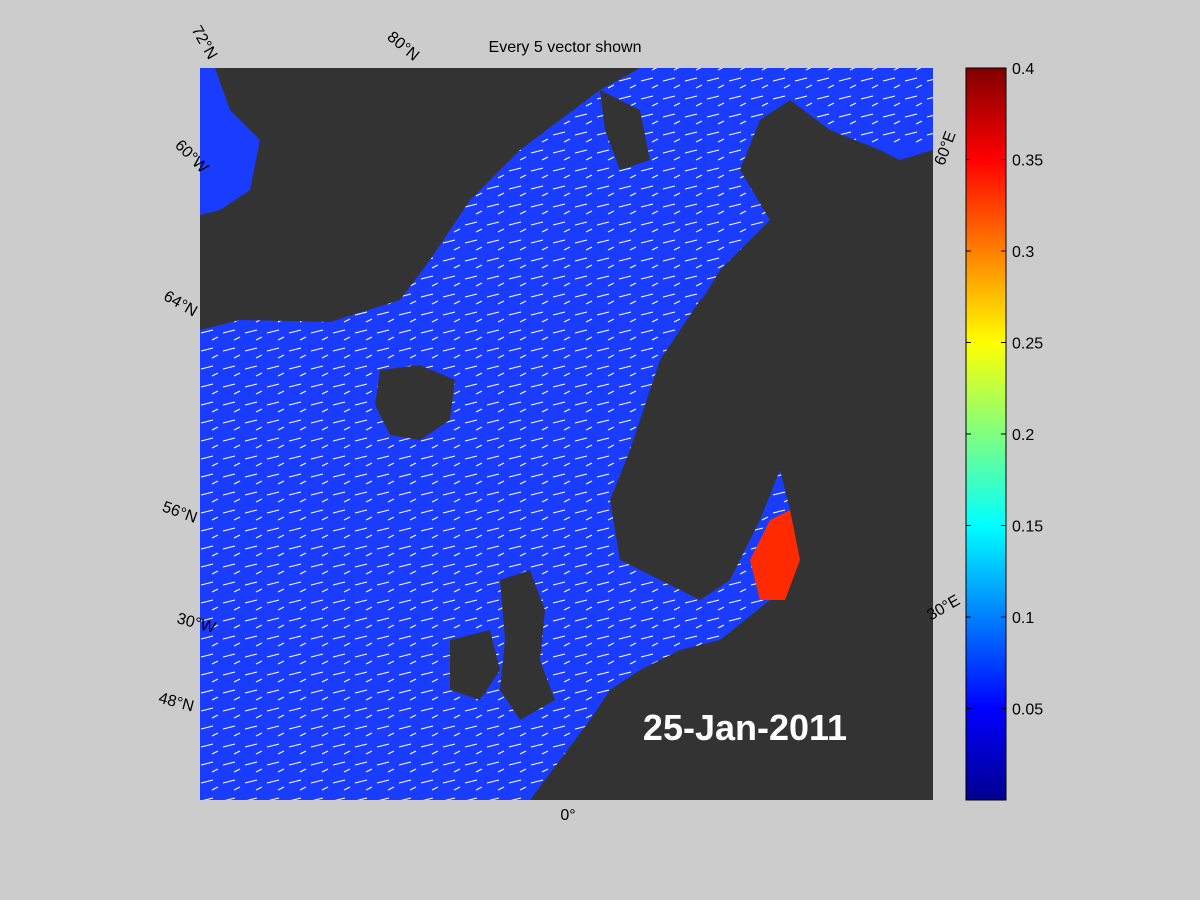 This screenshot has width=1200, height=900. I want to click on baltic-hotspot, so click(775, 555).